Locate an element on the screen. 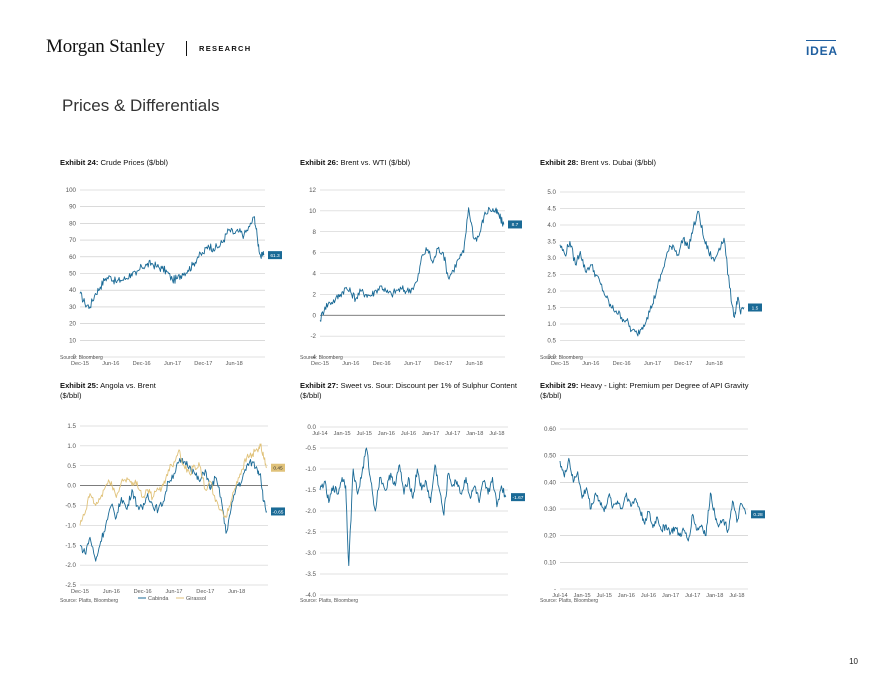  y-tick-label: -0.5 is located at coordinates (70, 506).